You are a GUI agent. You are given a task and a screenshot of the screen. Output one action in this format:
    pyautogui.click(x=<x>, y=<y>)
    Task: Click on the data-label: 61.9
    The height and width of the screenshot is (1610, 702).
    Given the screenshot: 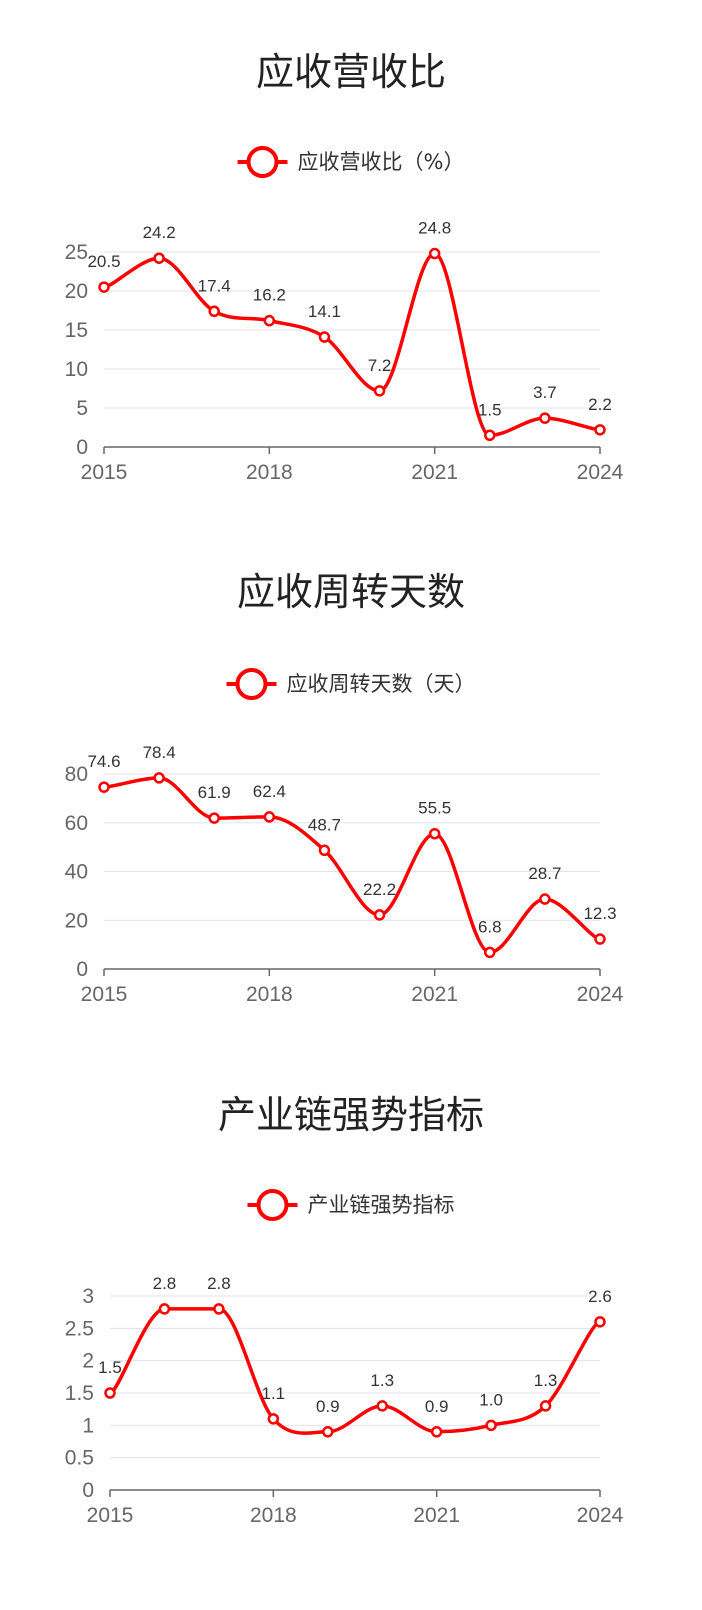 What is the action you would take?
    pyautogui.click(x=214, y=792)
    